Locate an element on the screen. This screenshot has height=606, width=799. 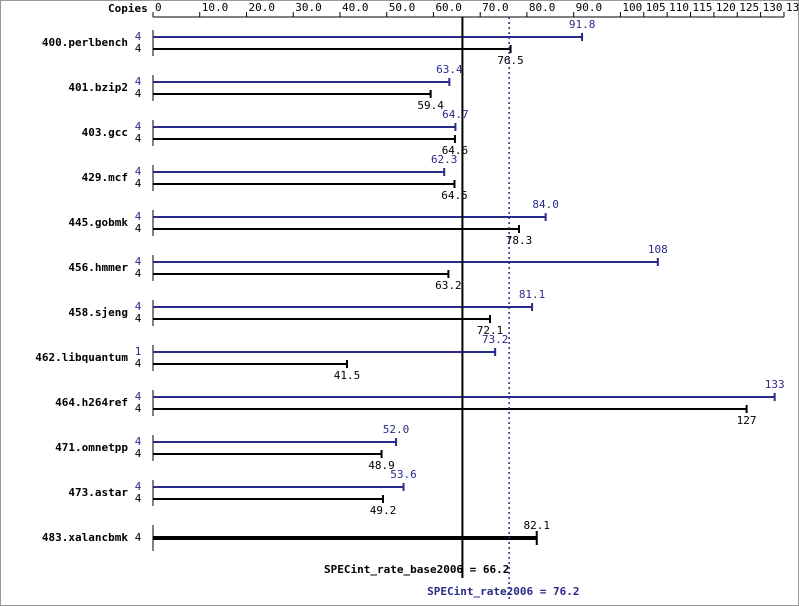
x-tick-label: 40.0 is located at coordinates (355, 7).